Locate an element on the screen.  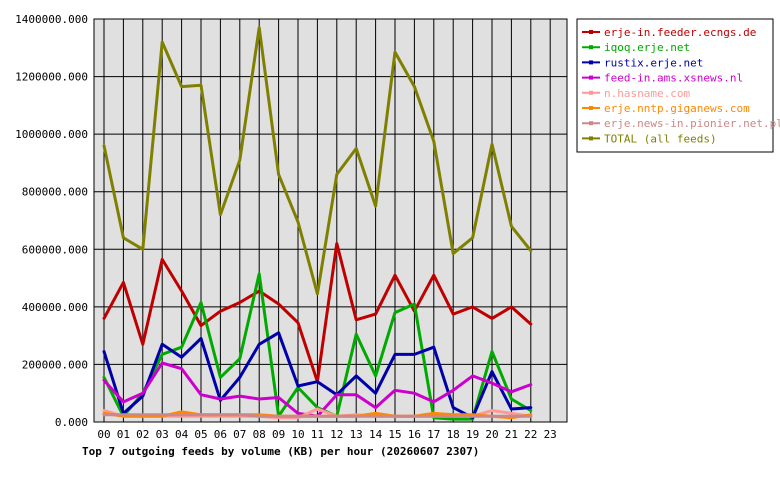
x-tick-label: 17 is located at coordinates (433, 434).